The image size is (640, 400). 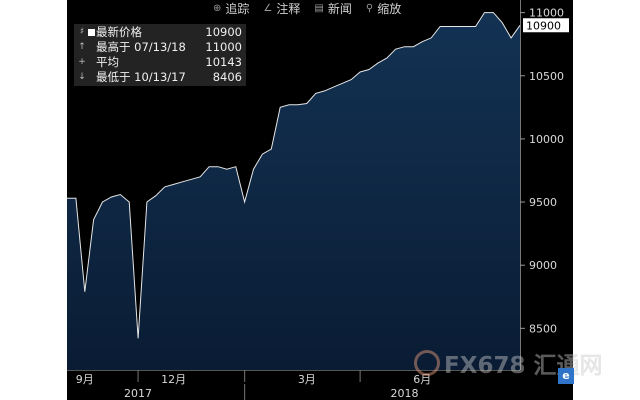 I want to click on y-tick-label: 10500, so click(x=546, y=76).